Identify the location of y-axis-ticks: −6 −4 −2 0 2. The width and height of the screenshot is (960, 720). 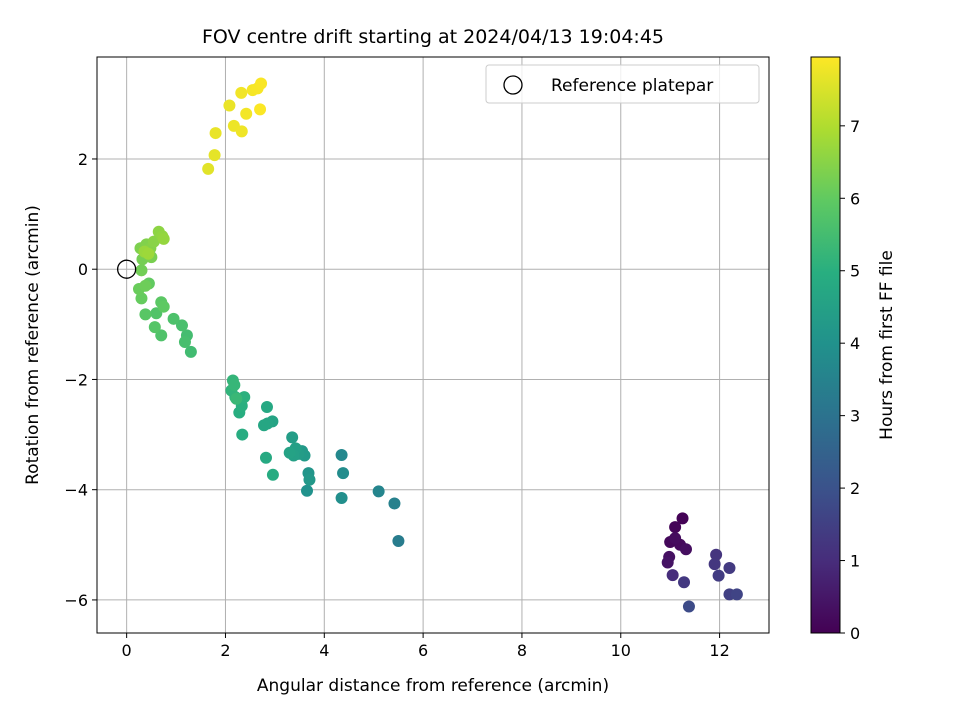
(80, 380).